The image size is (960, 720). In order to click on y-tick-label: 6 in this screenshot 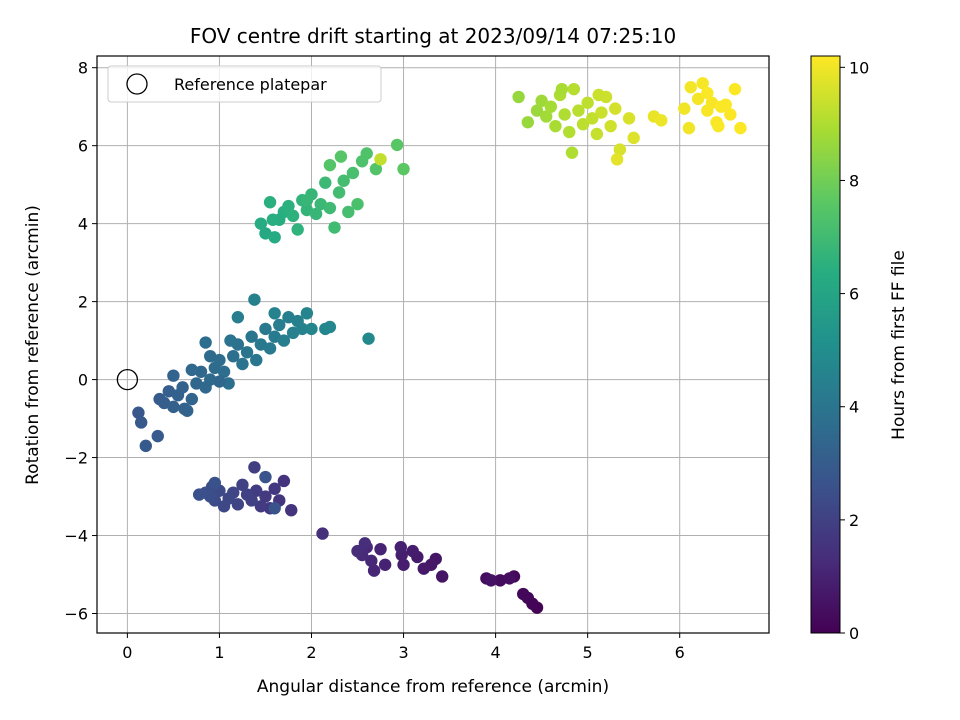, I will do `click(83, 146)`.